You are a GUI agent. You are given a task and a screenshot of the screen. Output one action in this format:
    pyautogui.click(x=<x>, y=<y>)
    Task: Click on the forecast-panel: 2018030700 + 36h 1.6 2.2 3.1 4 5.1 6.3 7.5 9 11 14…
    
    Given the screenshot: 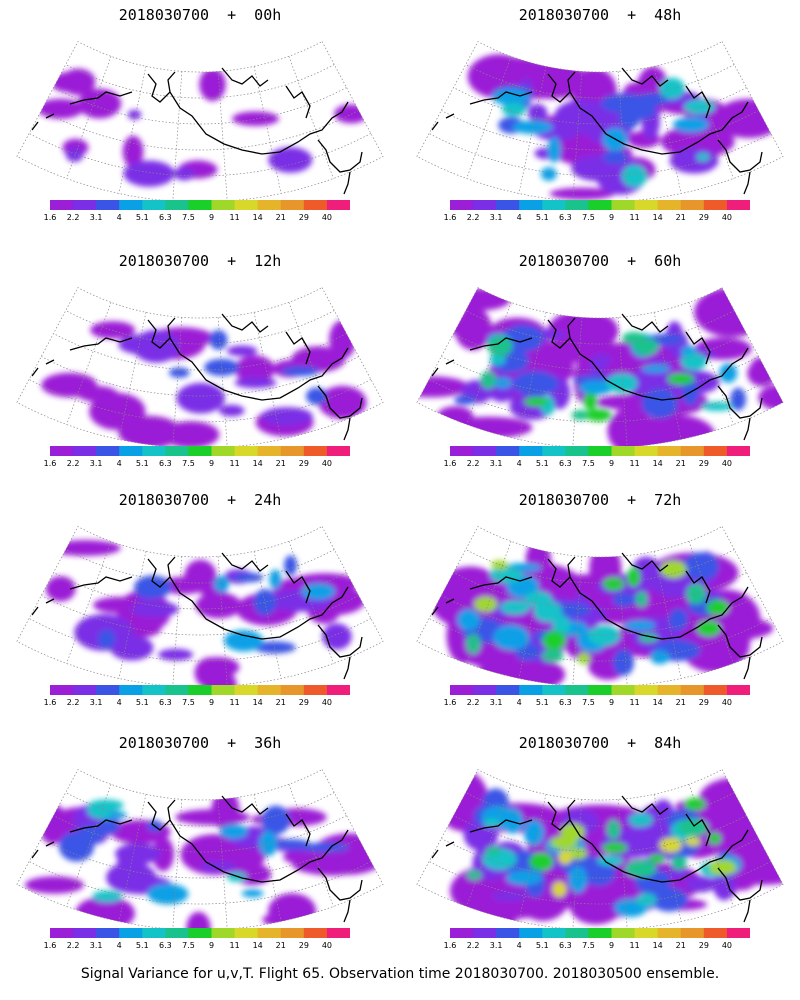 What is the action you would take?
    pyautogui.click(x=200, y=848)
    